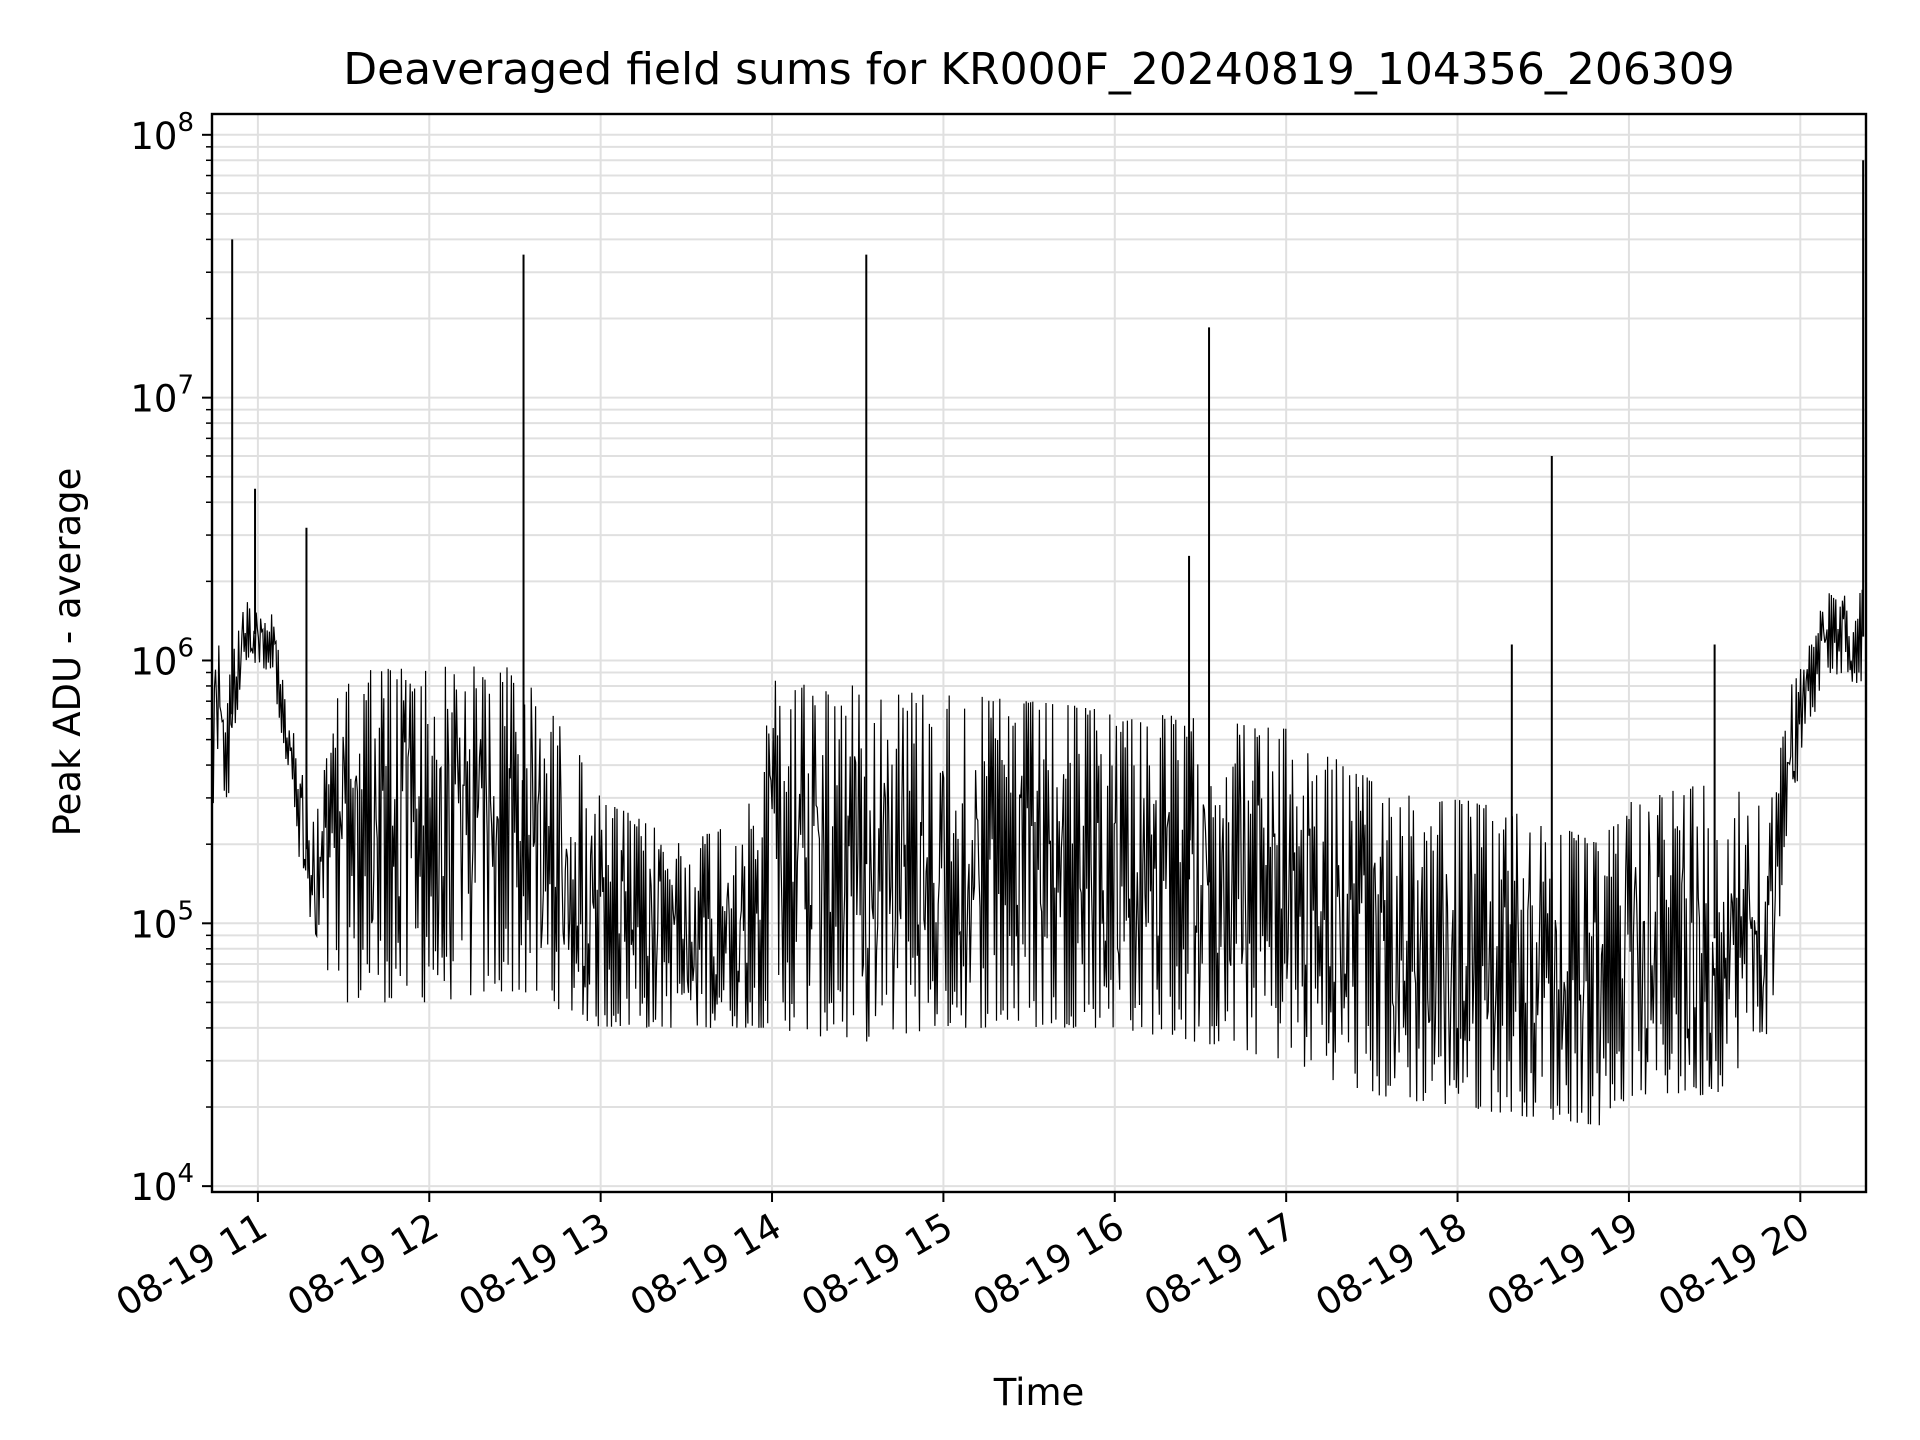  Describe the element at coordinates (162, 396) in the screenshot. I see `y-tick-label: 10⁷` at that location.